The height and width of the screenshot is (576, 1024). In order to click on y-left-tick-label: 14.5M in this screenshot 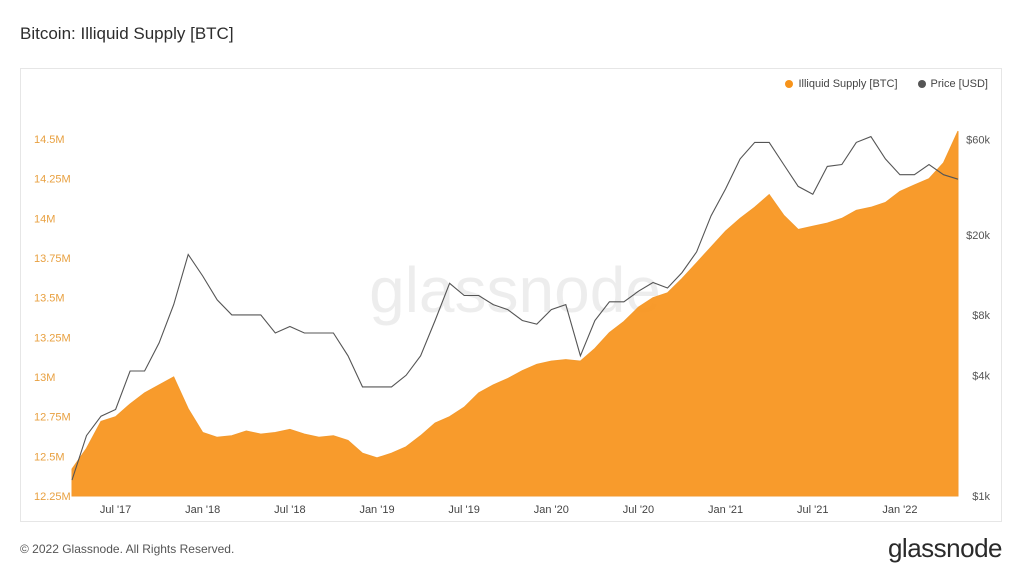, I will do `click(49, 140)`.